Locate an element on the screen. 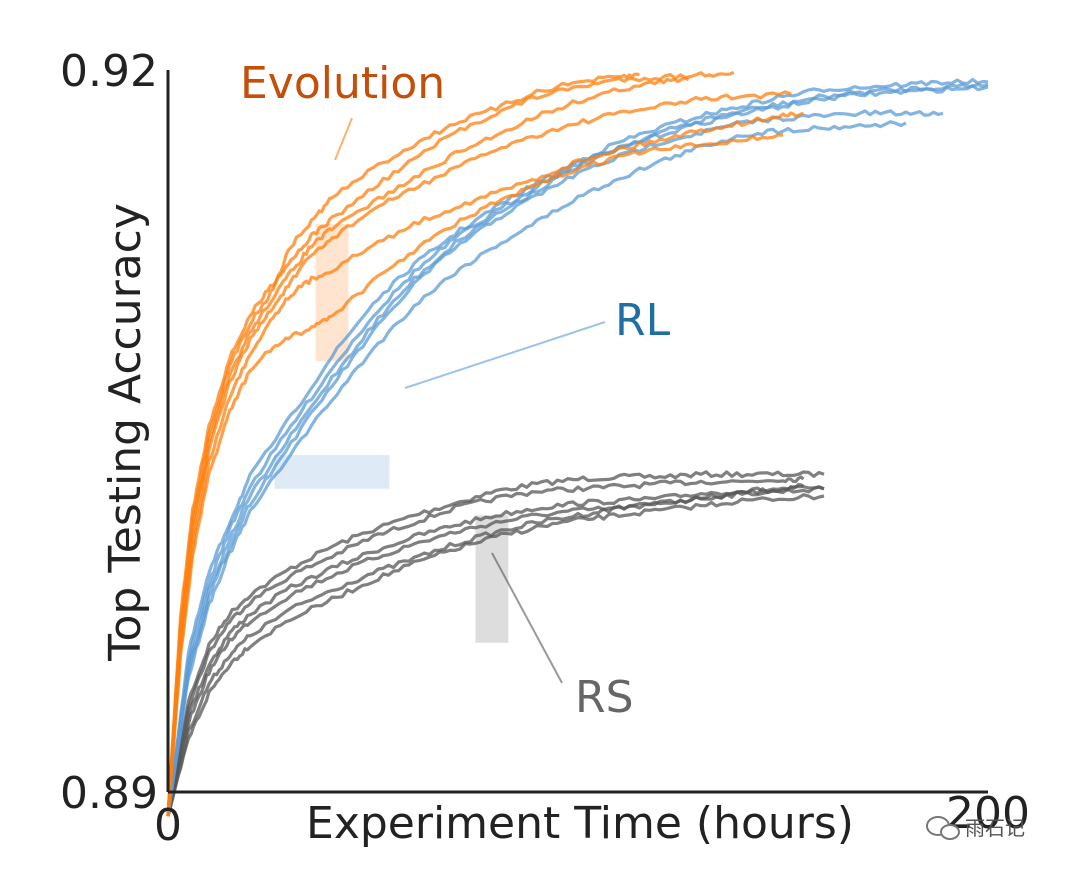 The height and width of the screenshot is (875, 1080). watermark: 雨石记 is located at coordinates (975, 828).